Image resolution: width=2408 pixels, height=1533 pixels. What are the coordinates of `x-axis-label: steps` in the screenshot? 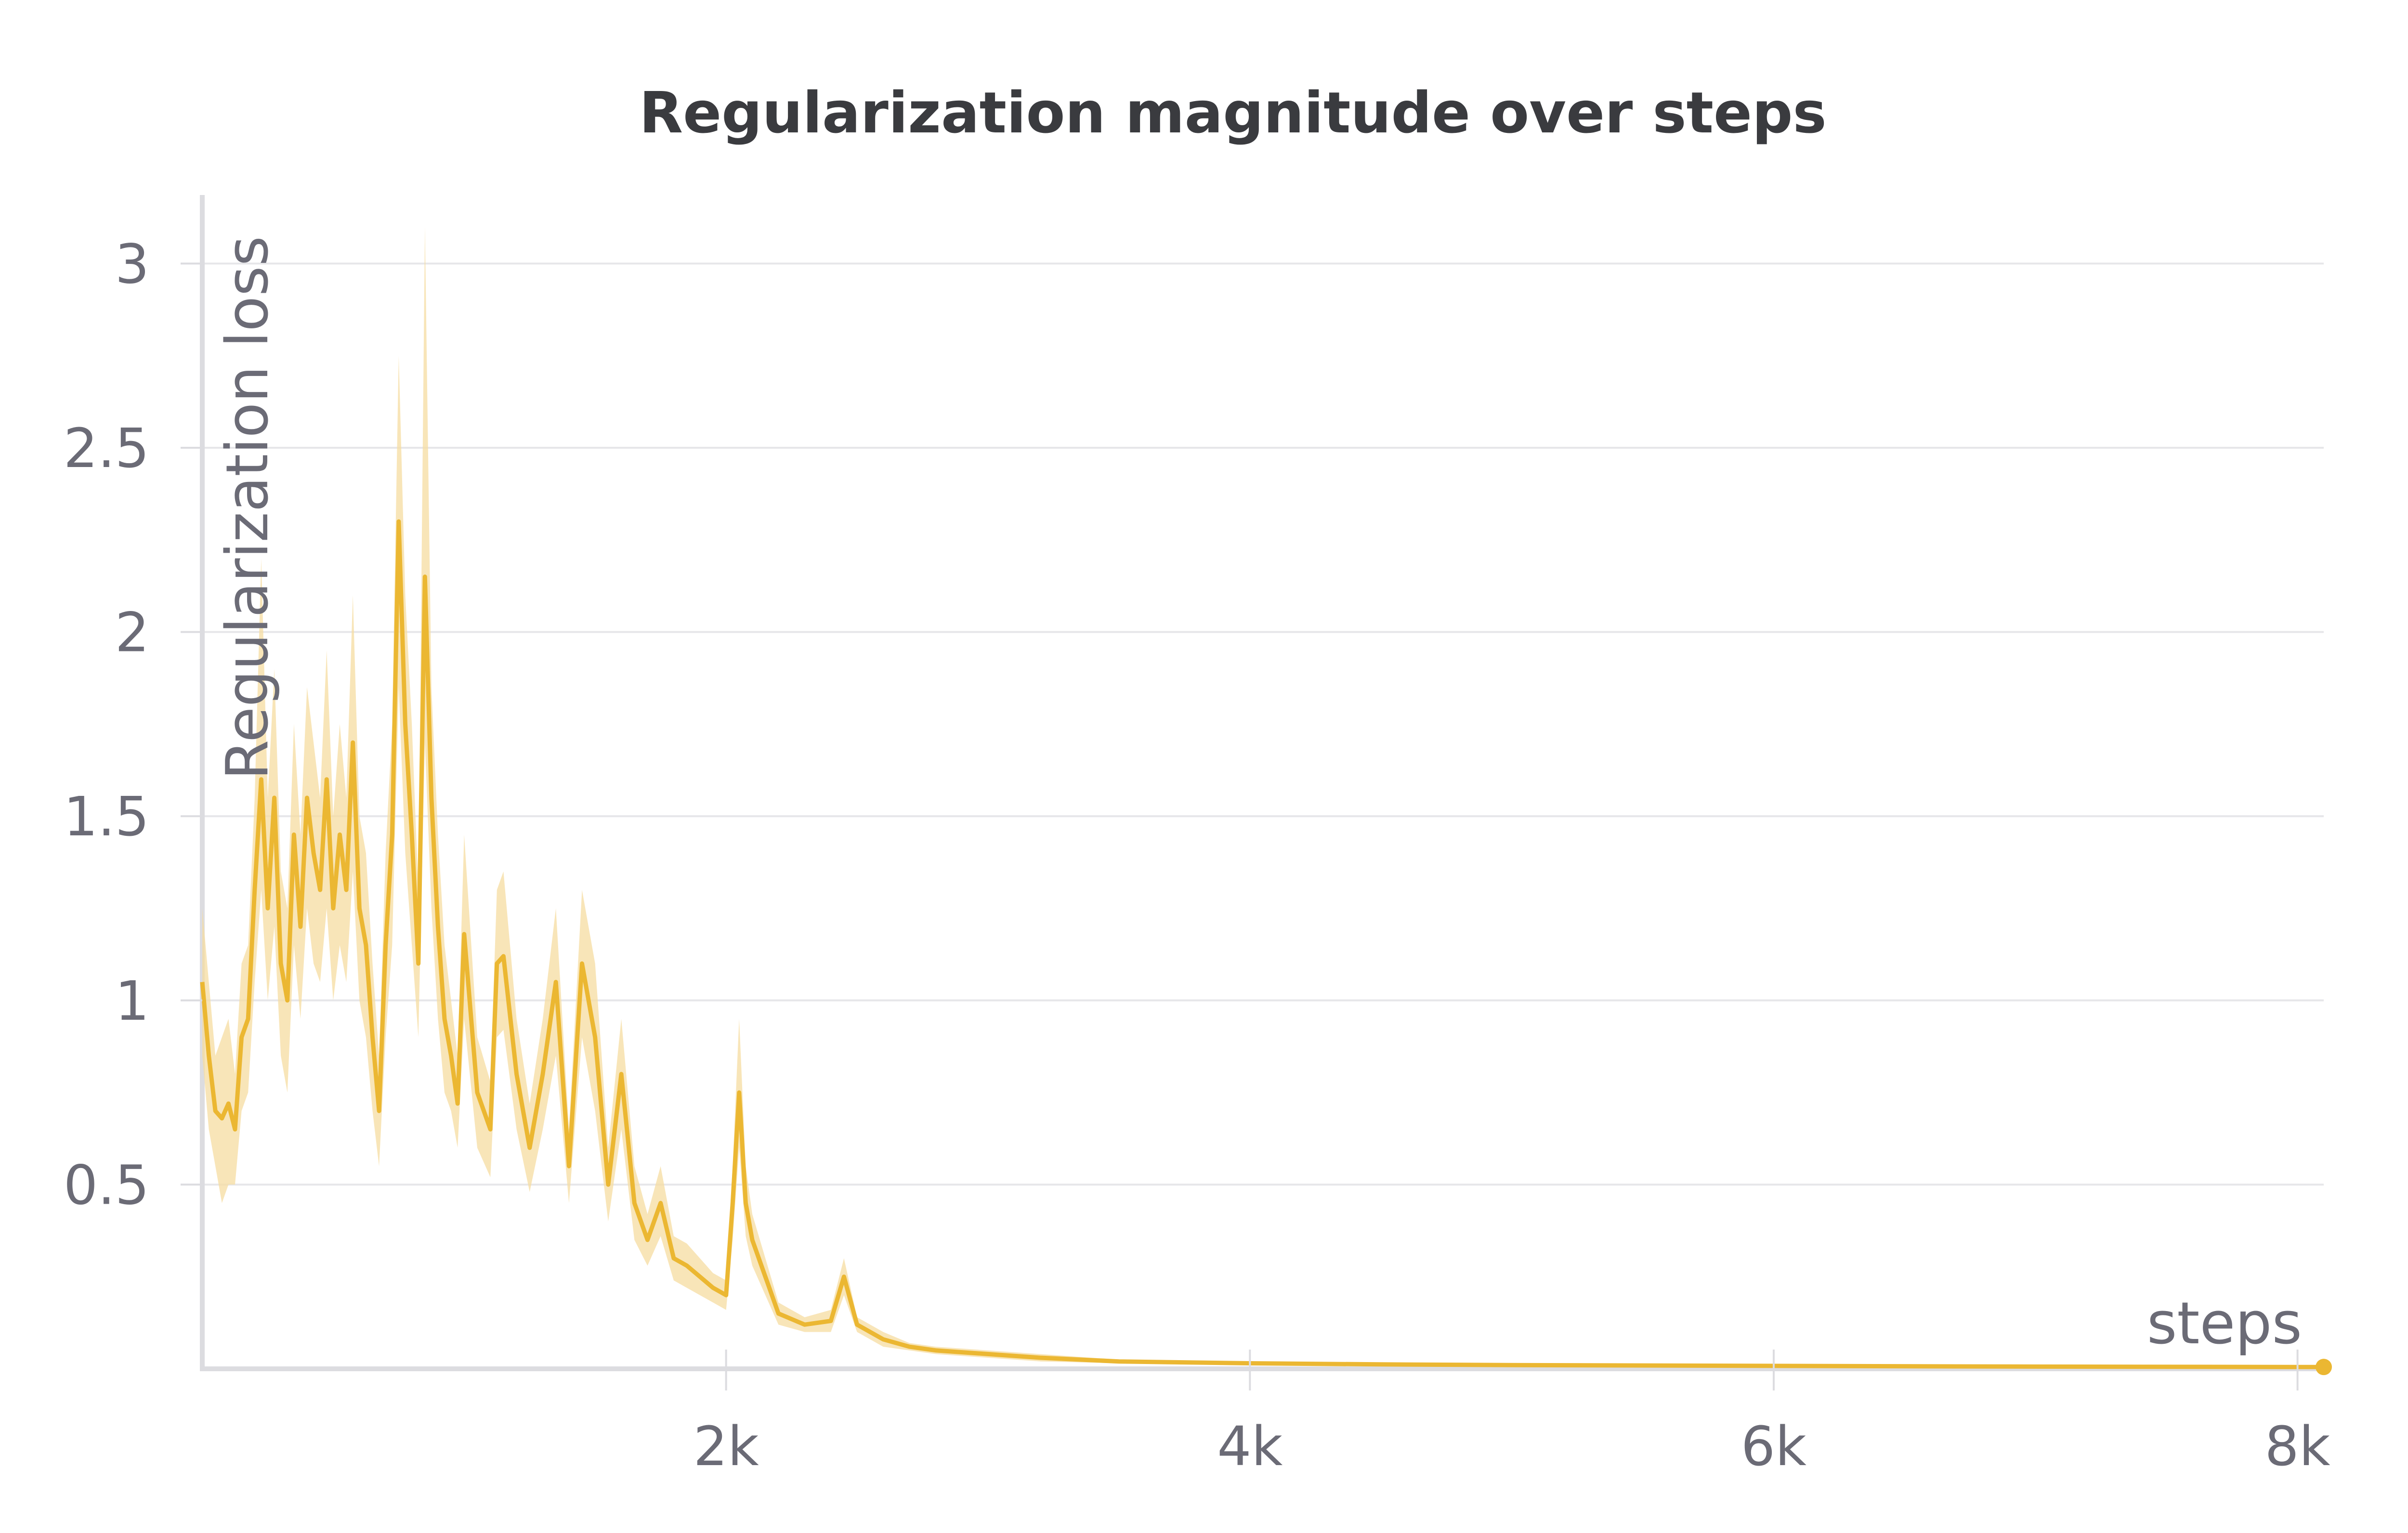 It's located at (2224, 1323).